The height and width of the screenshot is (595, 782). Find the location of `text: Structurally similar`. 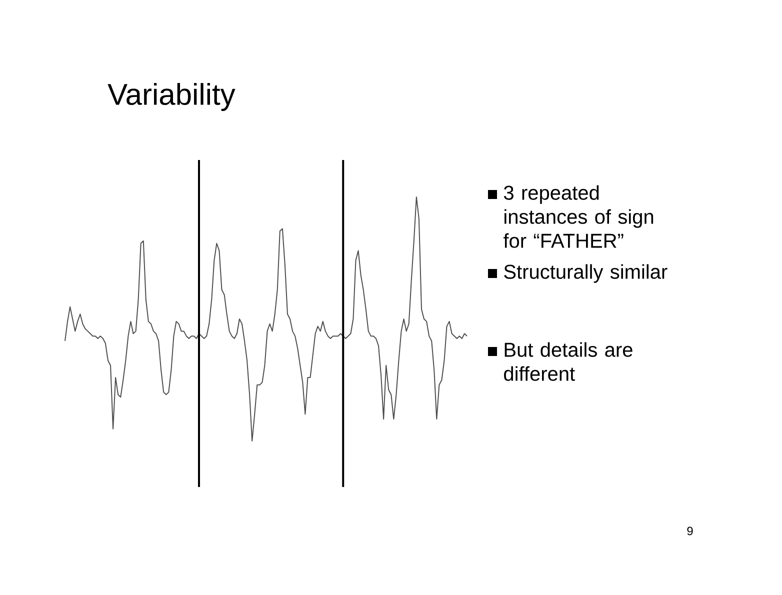

text: Structurally similar is located at coordinates (586, 273).